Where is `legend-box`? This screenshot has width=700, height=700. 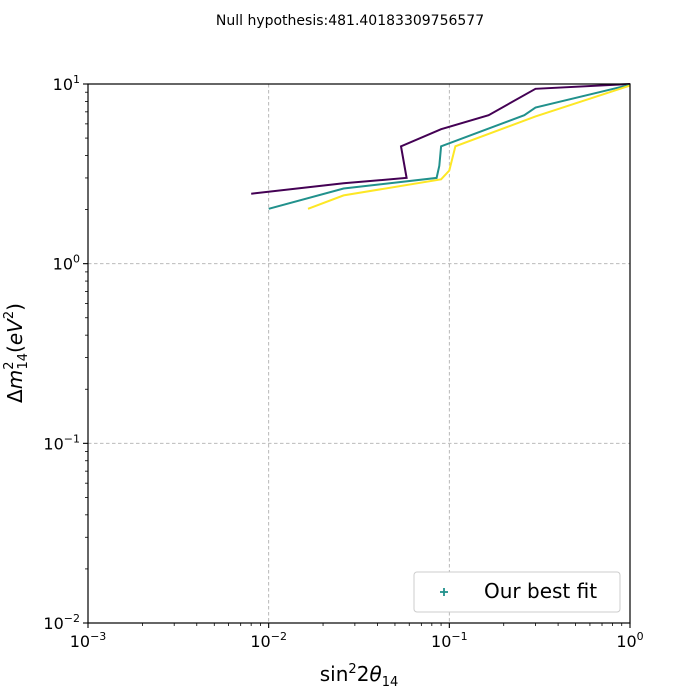
legend-box is located at coordinates (517, 592).